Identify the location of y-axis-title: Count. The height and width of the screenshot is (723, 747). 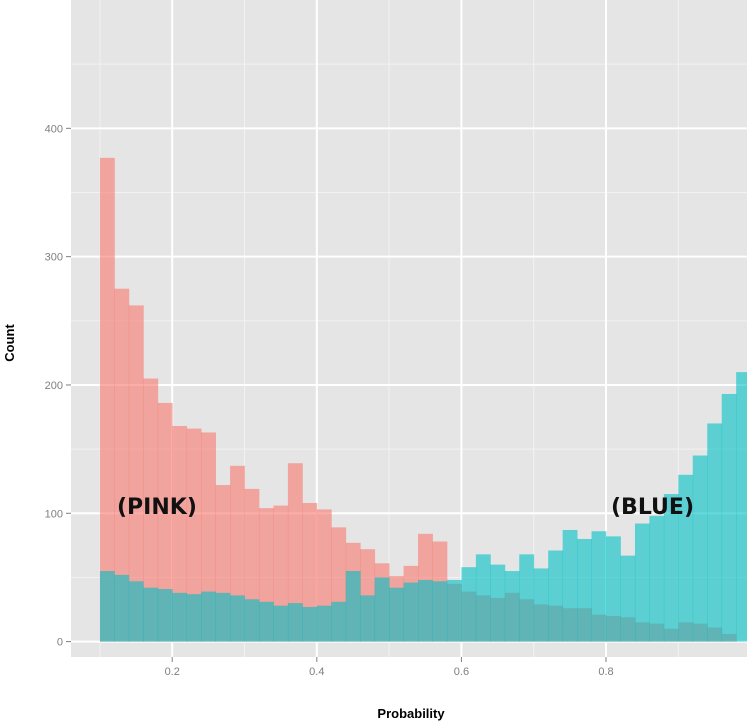
(9, 343).